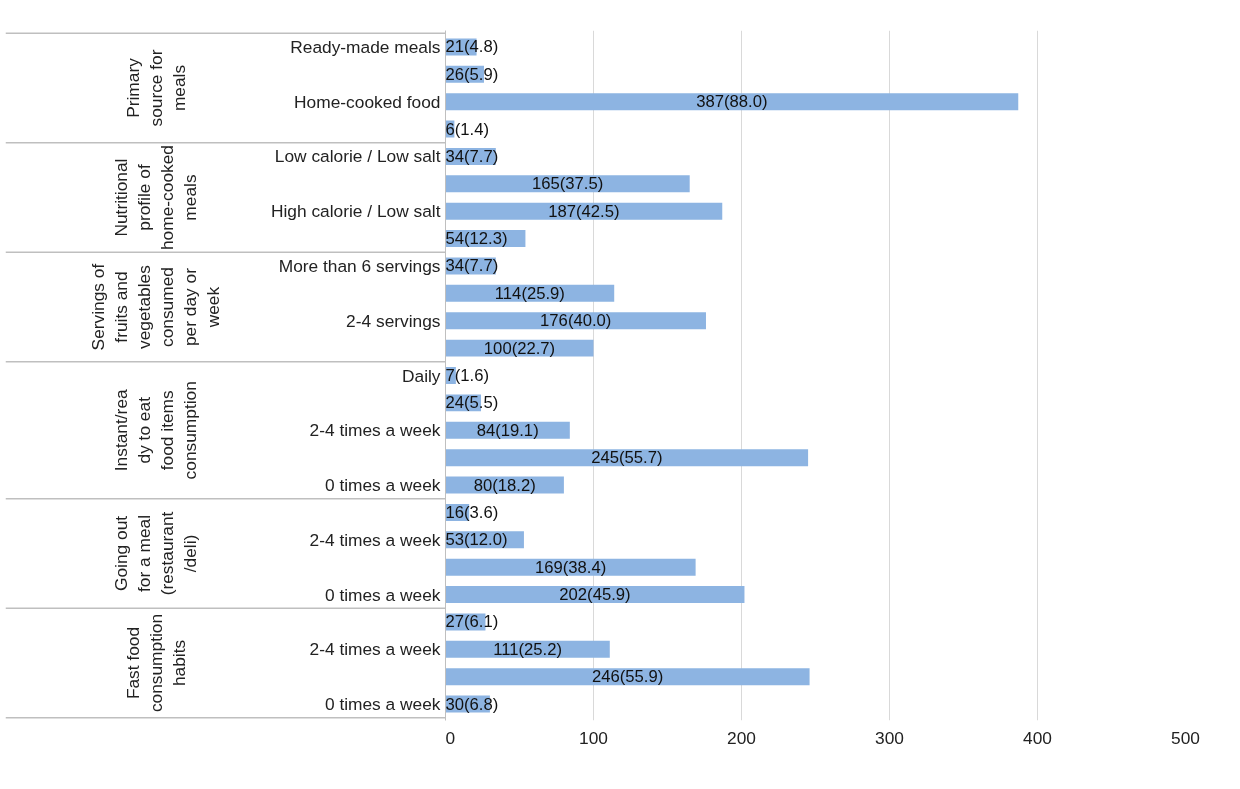  What do you see at coordinates (472, 47) in the screenshot?
I see `data-label: 21(4.8)` at bounding box center [472, 47].